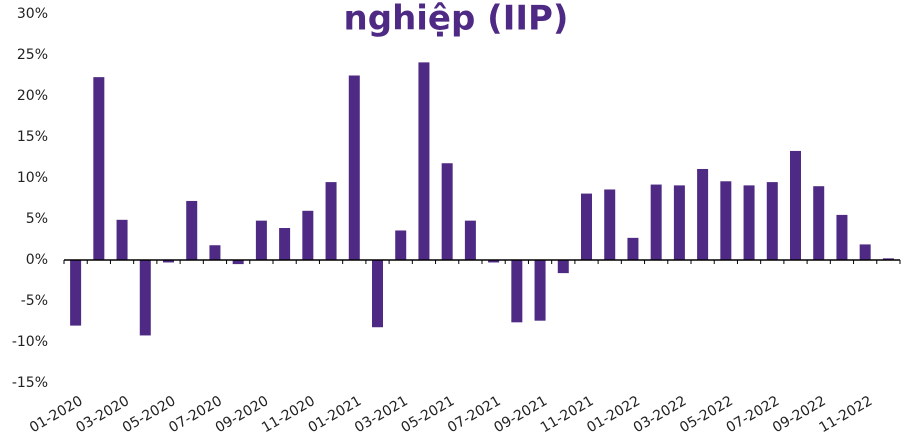  What do you see at coordinates (32, 178) in the screenshot?
I see `y-tick-label: 10%` at bounding box center [32, 178].